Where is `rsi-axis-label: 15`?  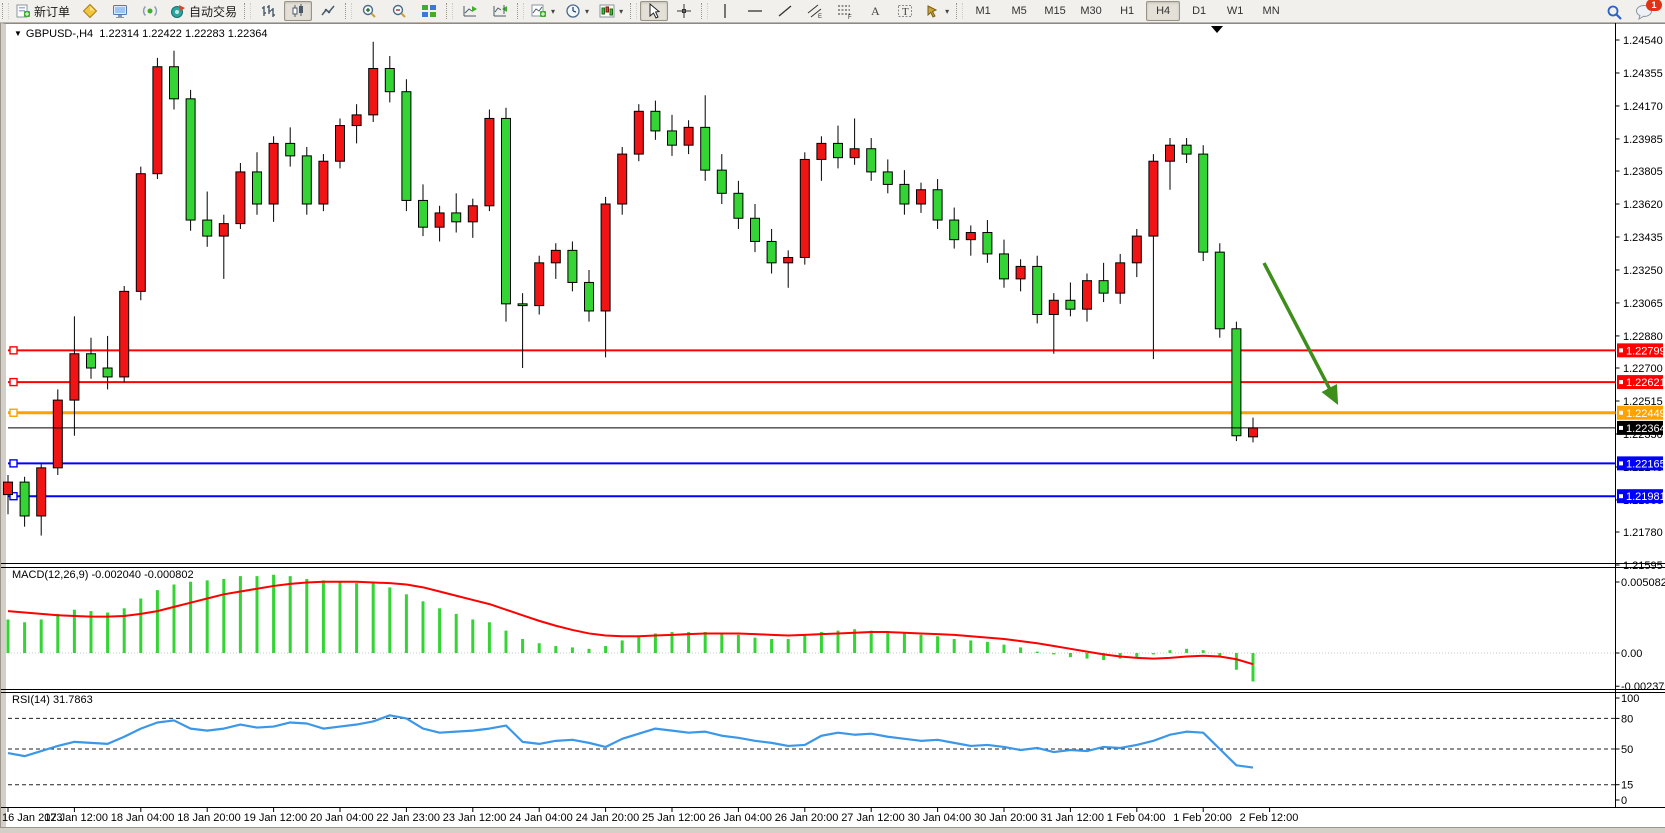 rsi-axis-label: 15 is located at coordinates (1627, 786).